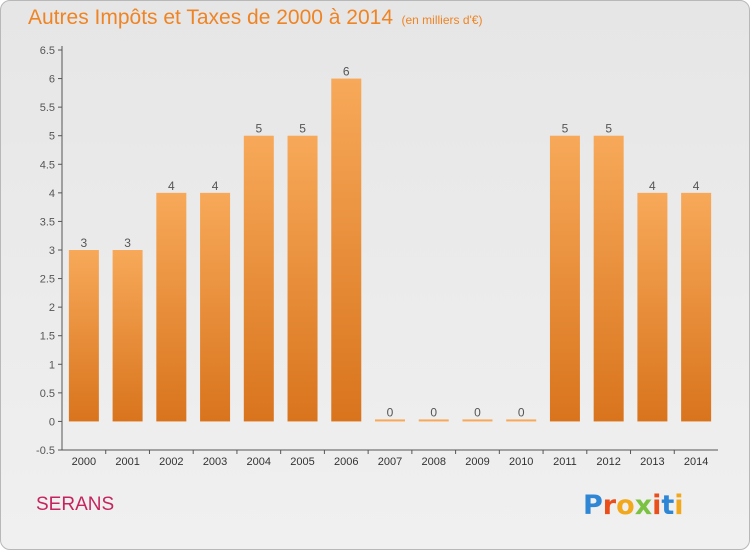 This screenshot has height=550, width=750. What do you see at coordinates (171, 462) in the screenshot?
I see `x-tick-label: 2002` at bounding box center [171, 462].